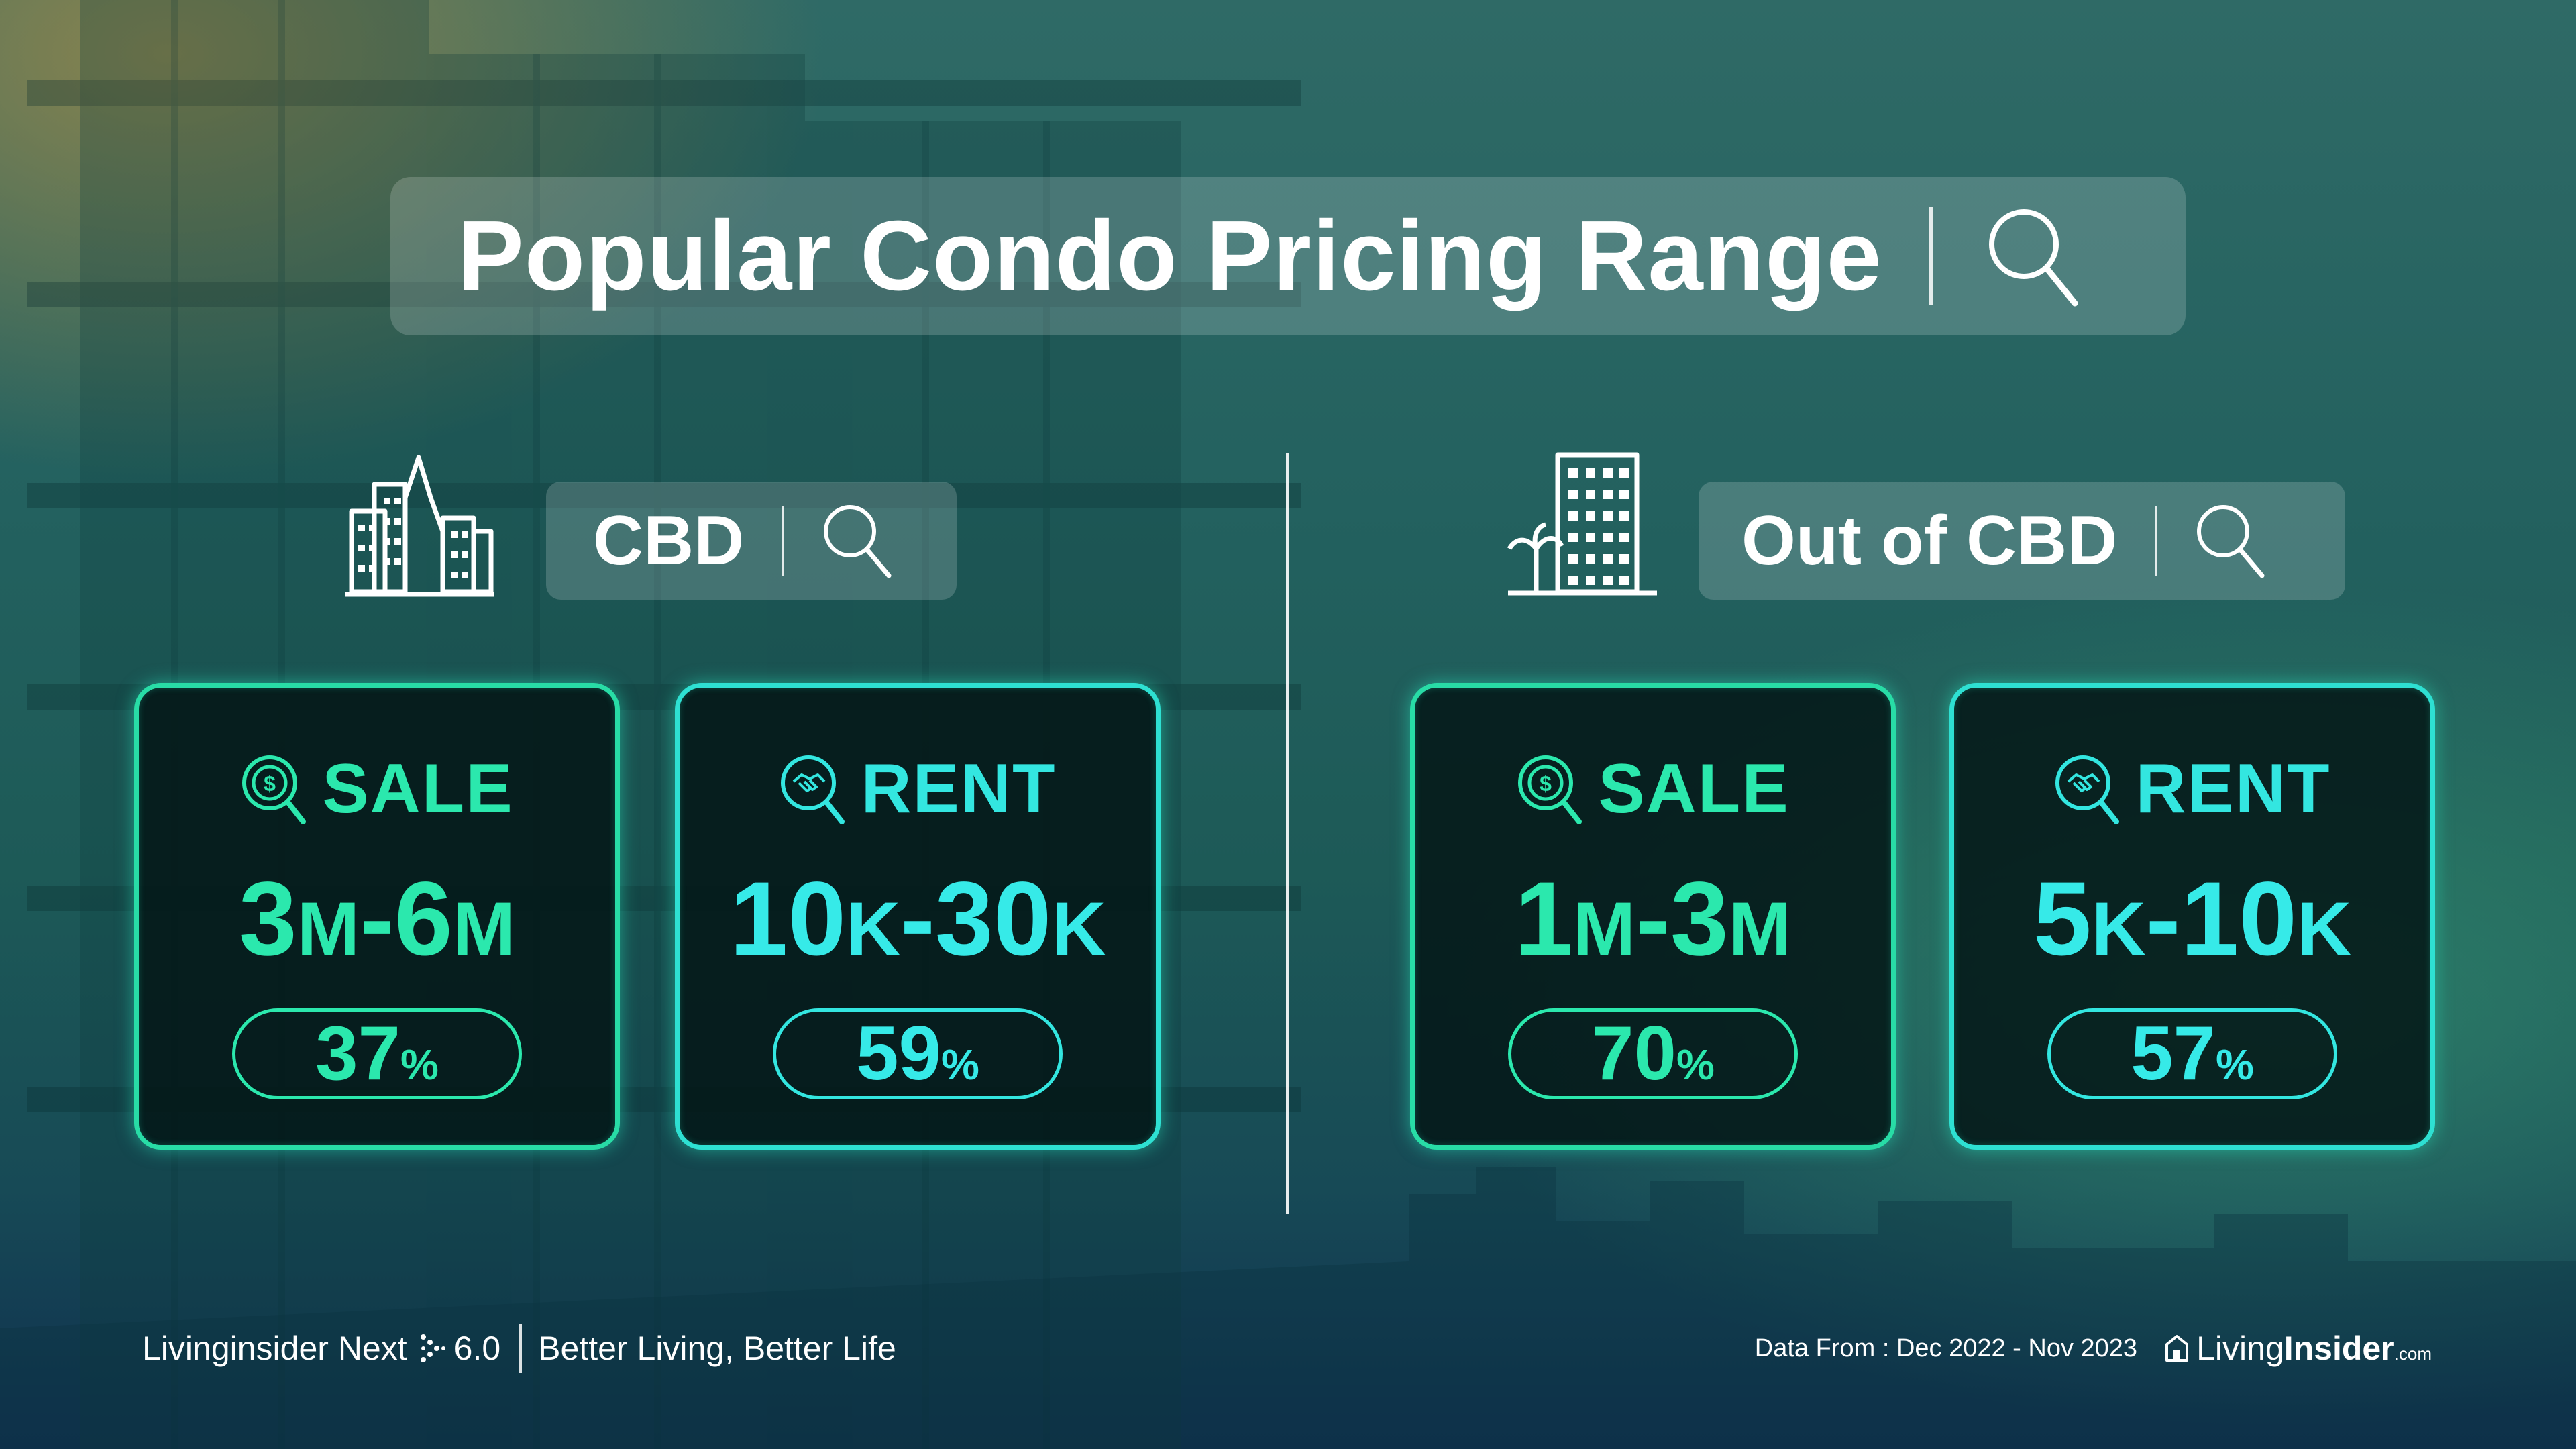  Describe the element at coordinates (2413, 1353) in the screenshot. I see `logo-text-com: .com` at that location.